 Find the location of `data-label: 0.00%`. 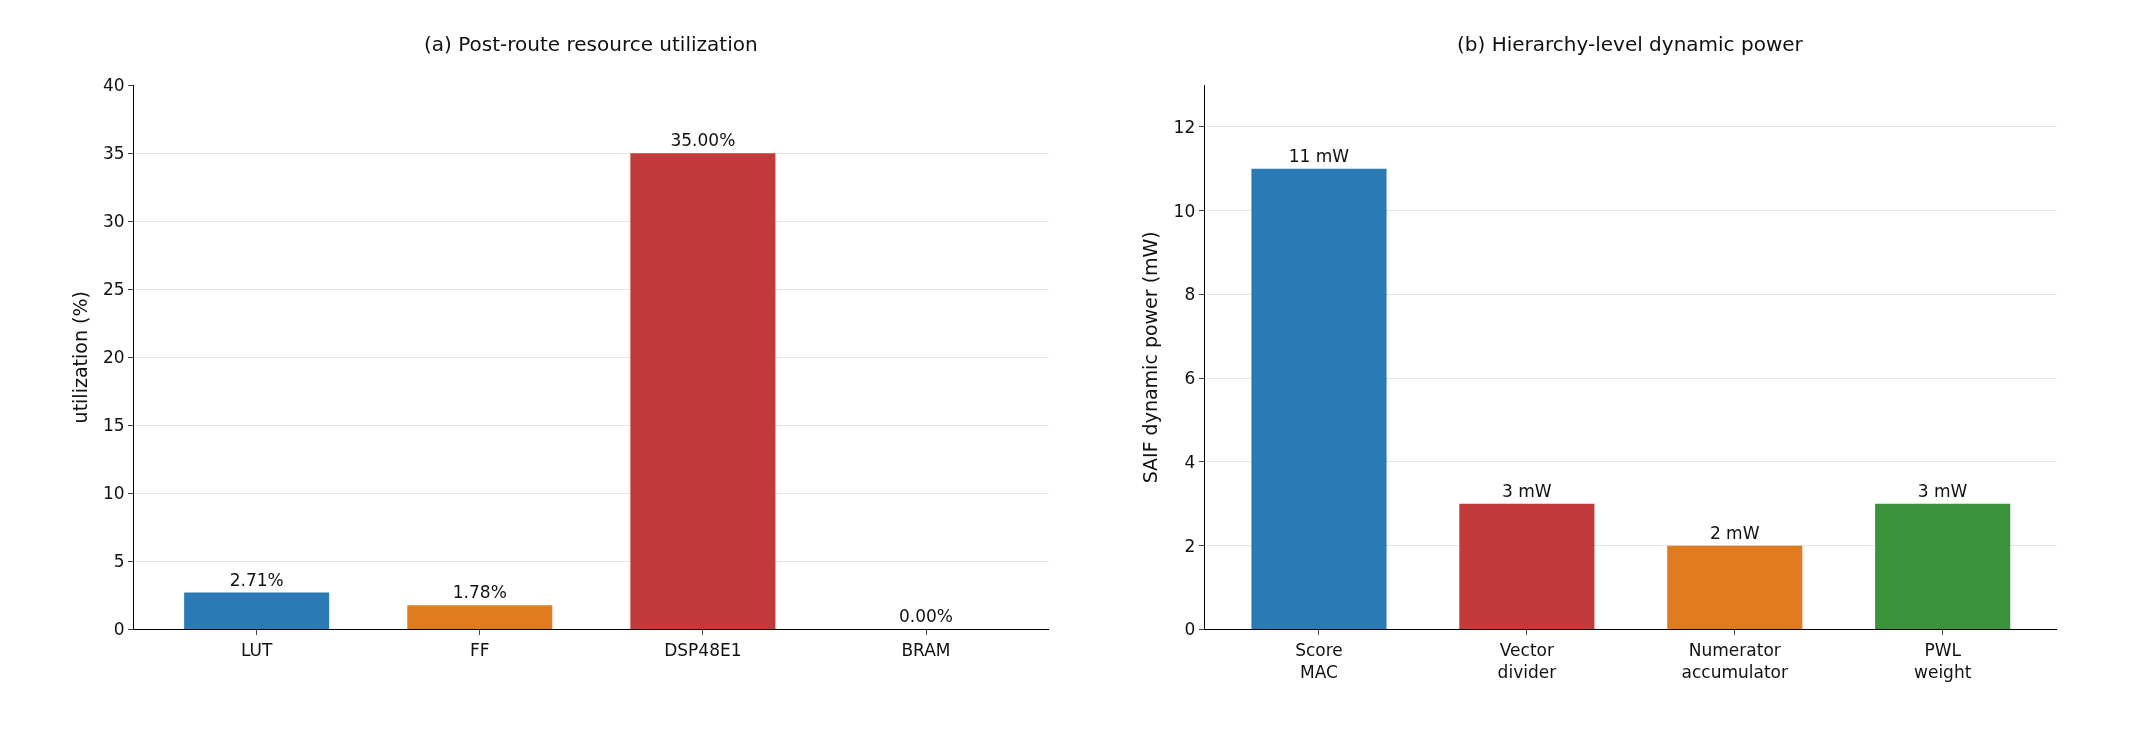

data-label: 0.00% is located at coordinates (926, 616).